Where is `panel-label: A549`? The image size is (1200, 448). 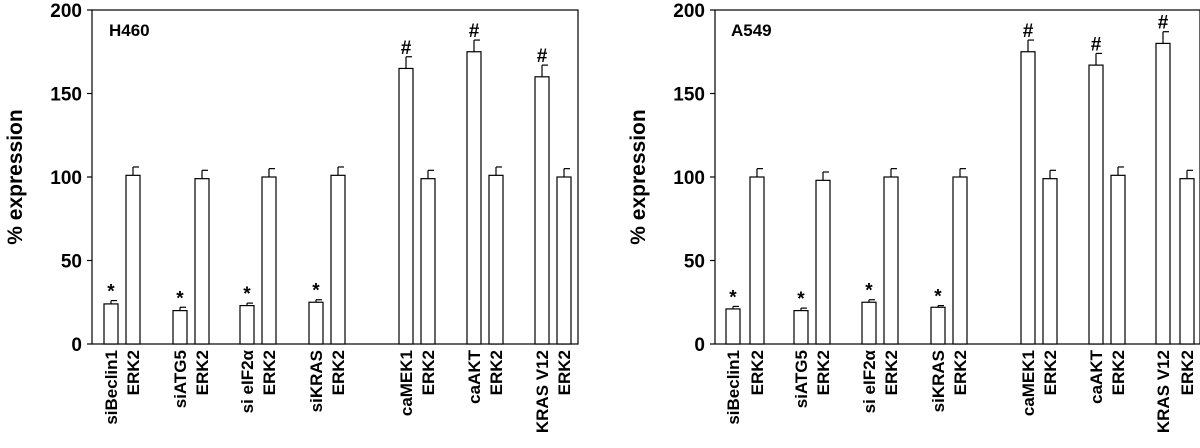 panel-label: A549 is located at coordinates (751, 30).